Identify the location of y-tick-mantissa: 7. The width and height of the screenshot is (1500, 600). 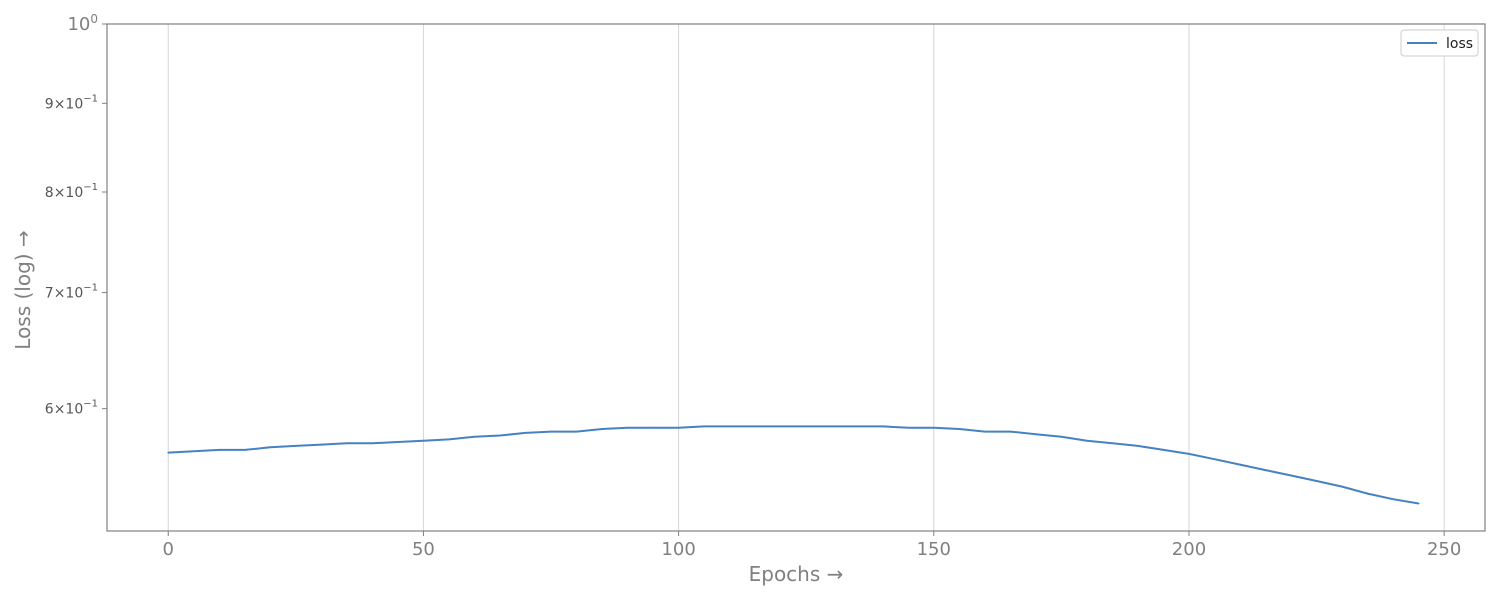
(49, 294).